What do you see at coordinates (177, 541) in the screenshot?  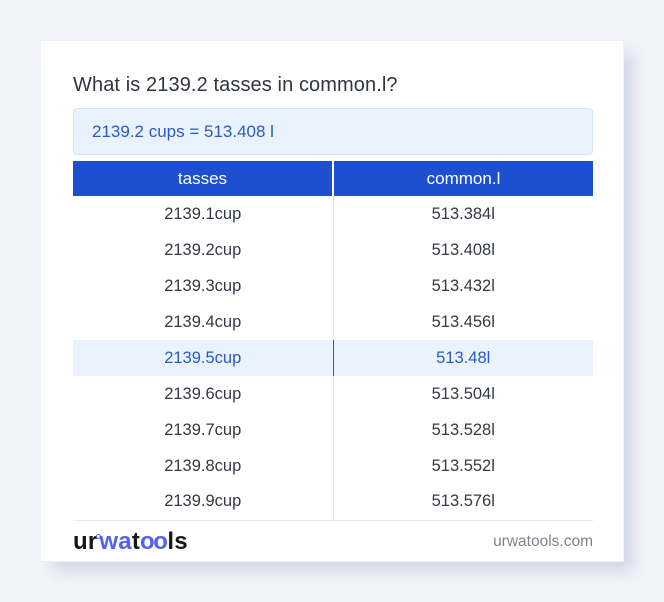 I see `logo-text-ls: ls` at bounding box center [177, 541].